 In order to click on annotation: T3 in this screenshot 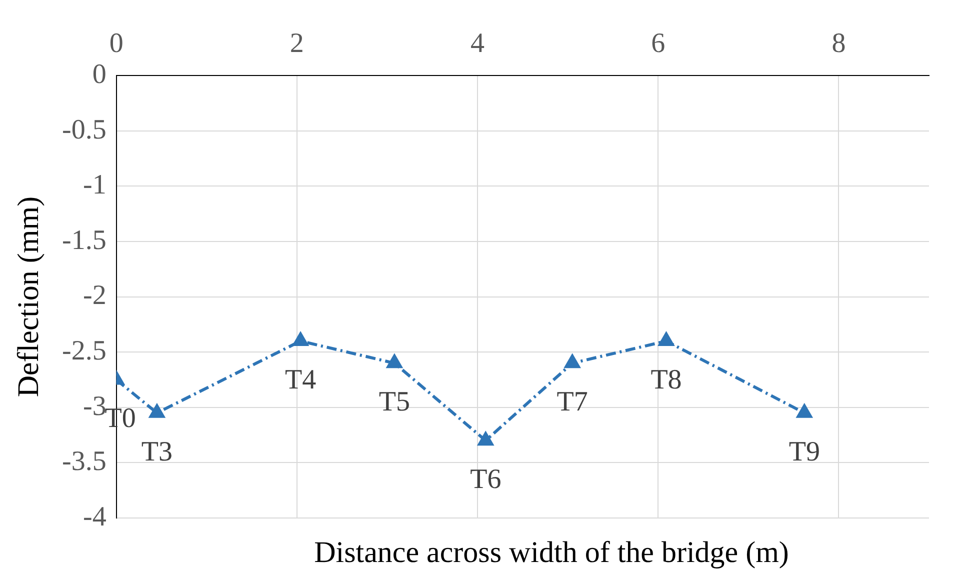, I will do `click(157, 452)`.